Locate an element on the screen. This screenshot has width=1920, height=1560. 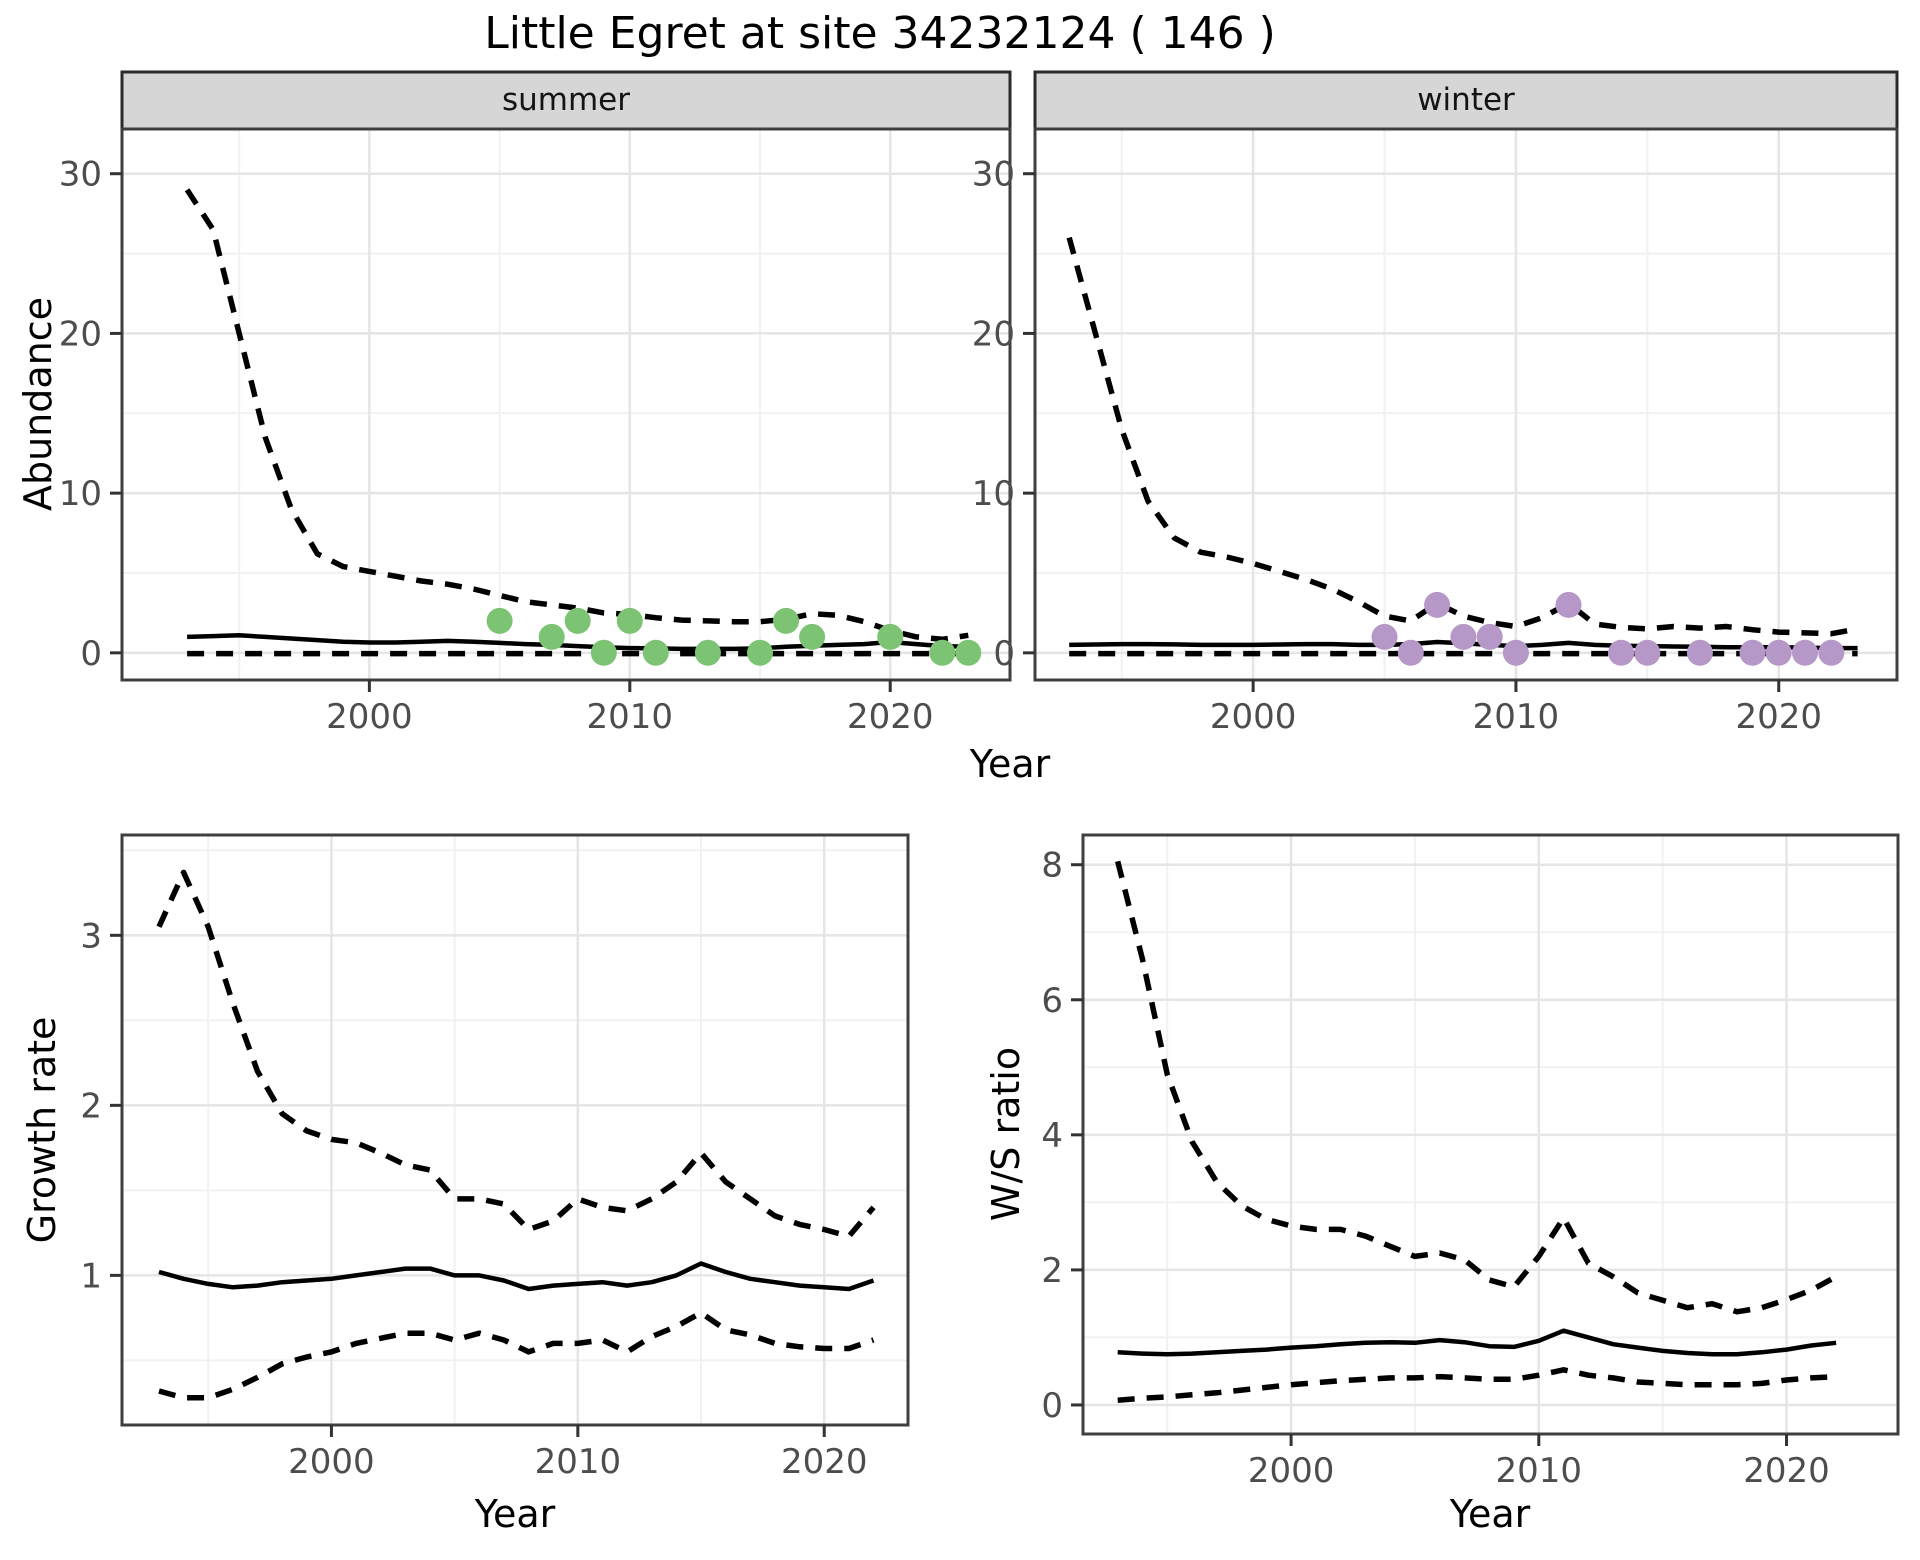
growth-upper_ci-line is located at coordinates (516, 1054).